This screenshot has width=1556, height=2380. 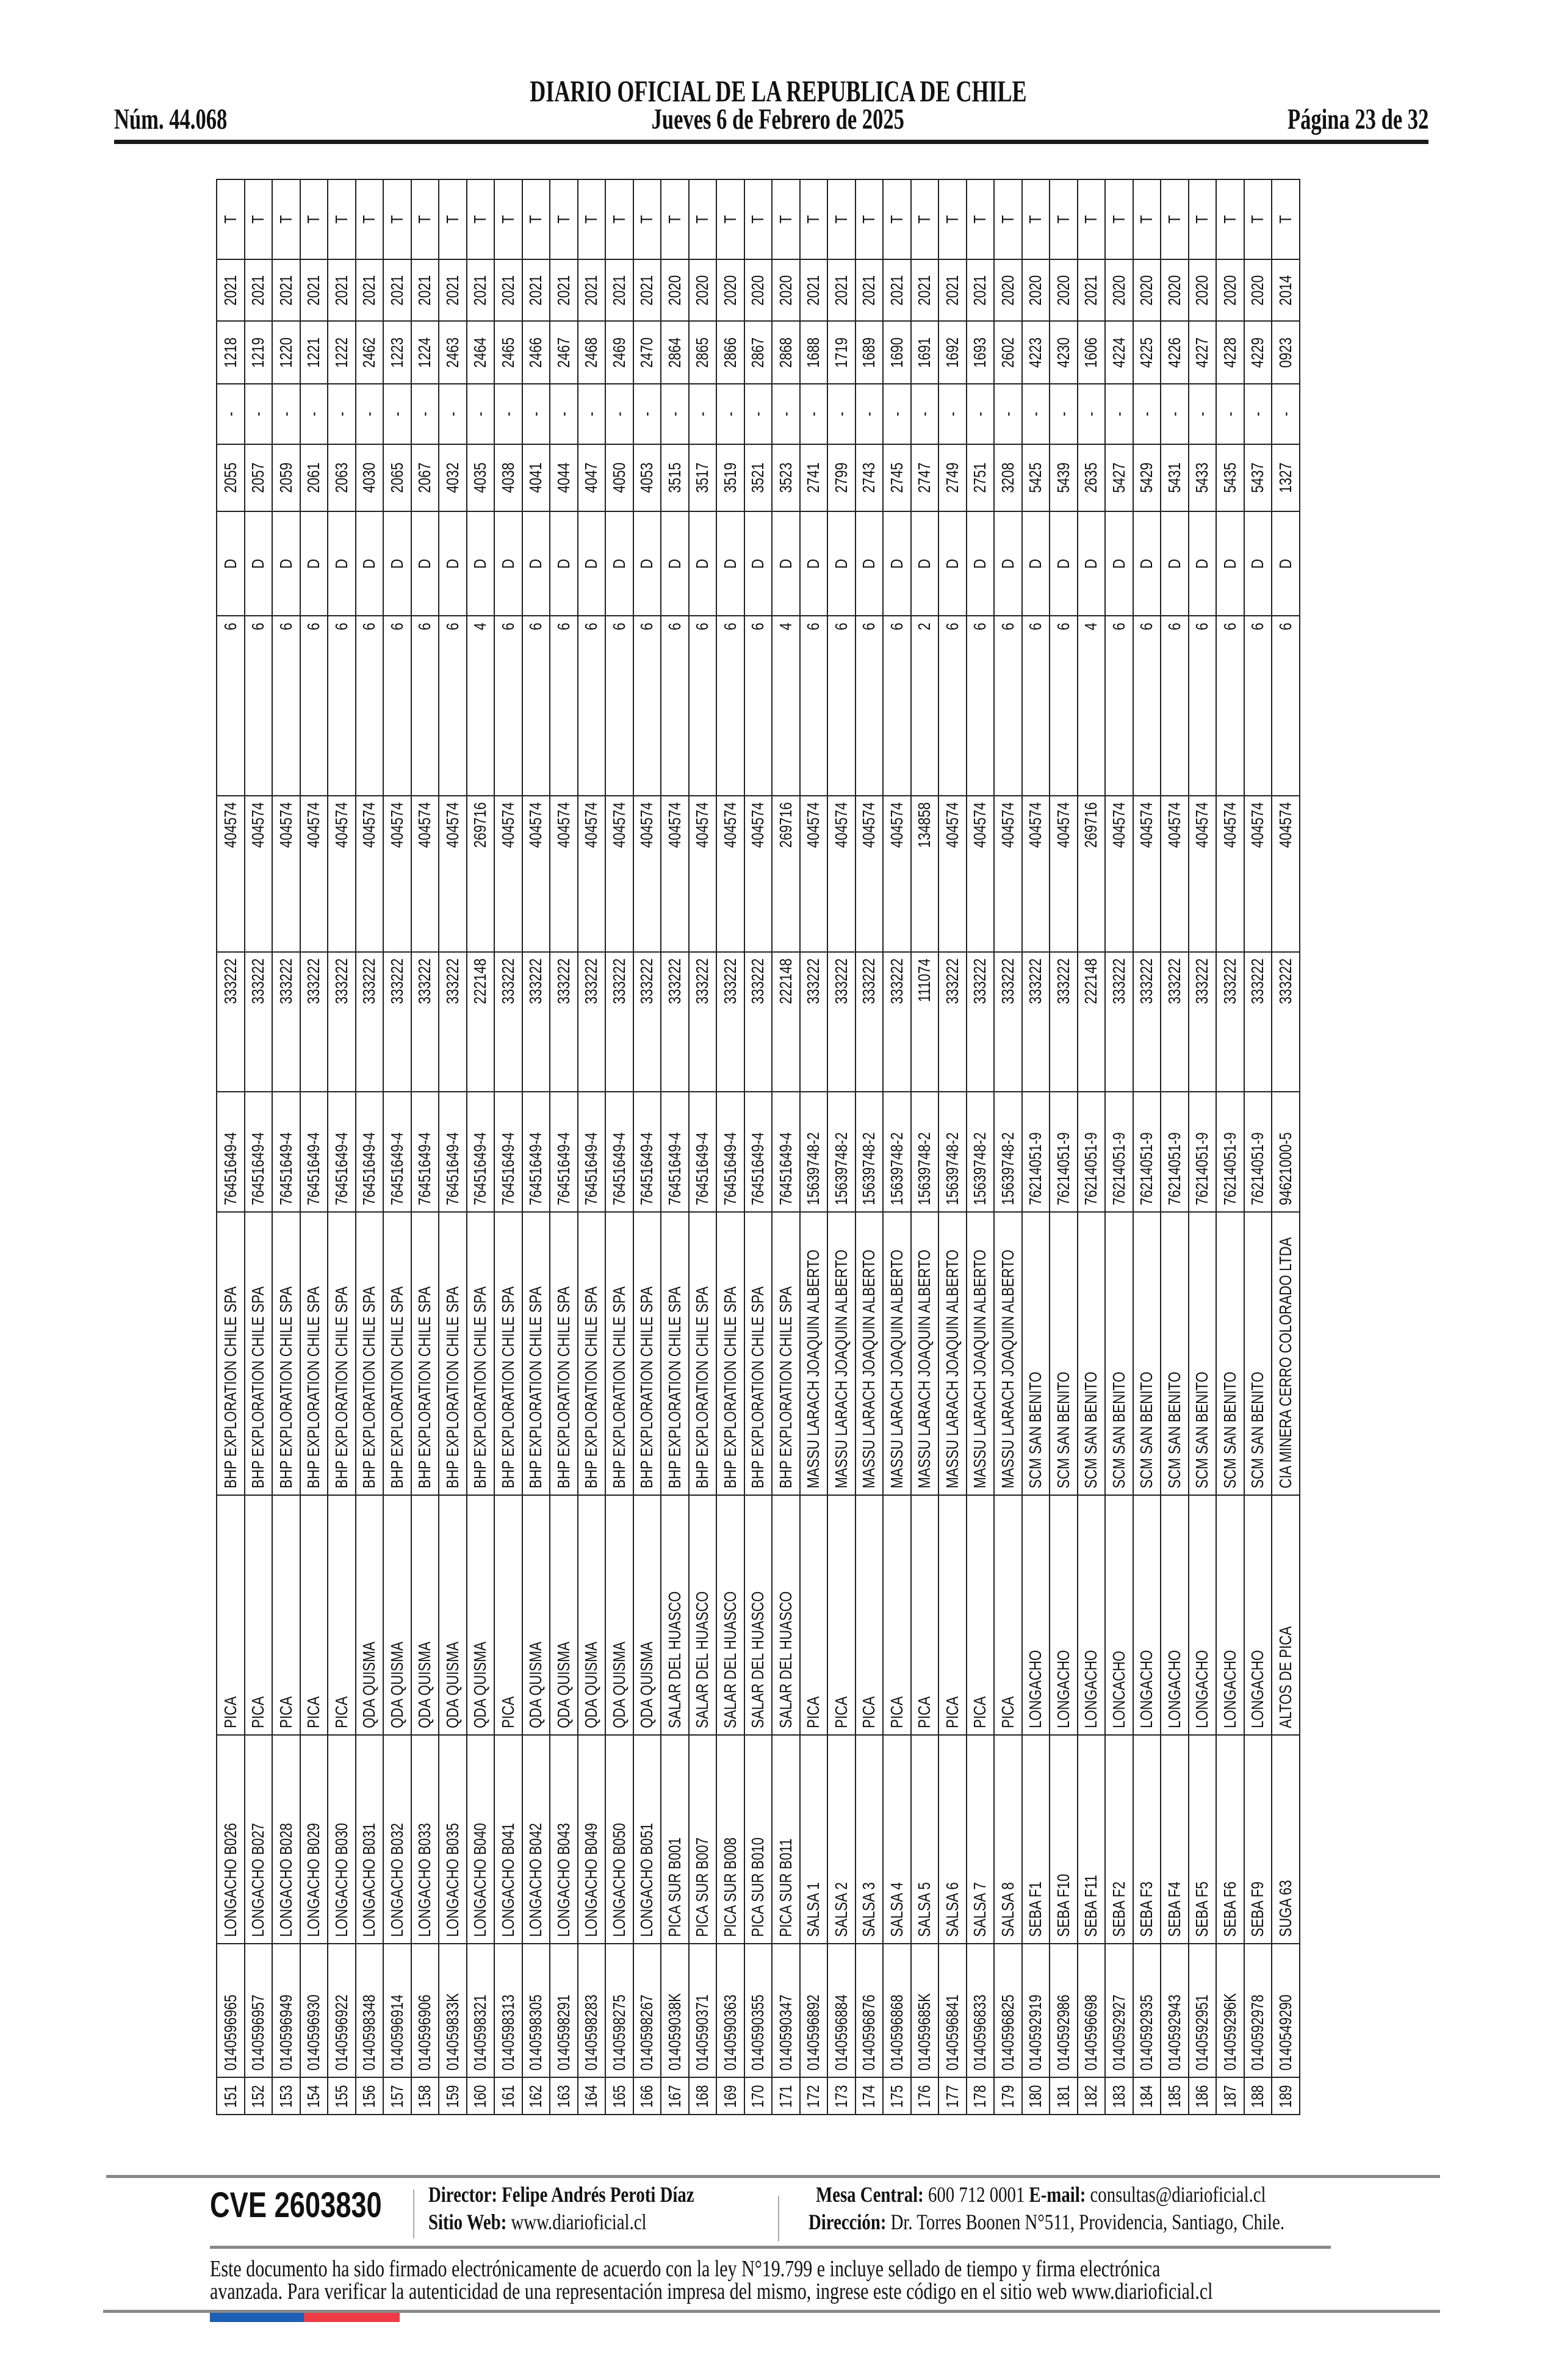 What do you see at coordinates (231, 2011) in the screenshot?
I see `cell-code: 0140596965` at bounding box center [231, 2011].